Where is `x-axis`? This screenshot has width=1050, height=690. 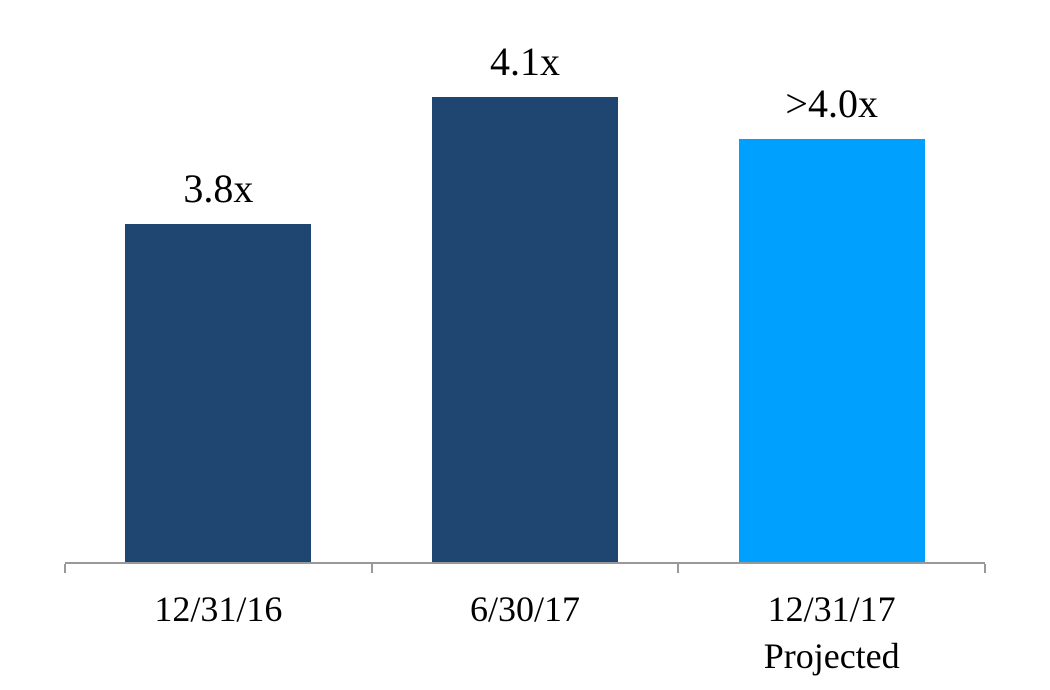
x-axis is located at coordinates (525, 569).